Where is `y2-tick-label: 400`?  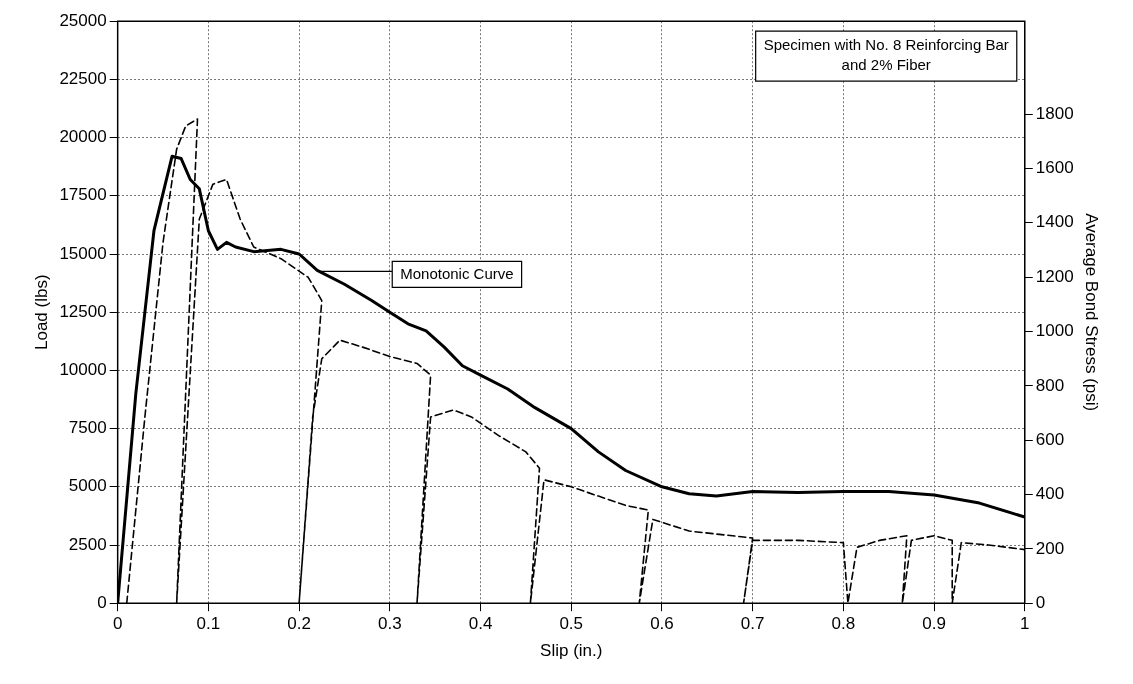 y2-tick-label: 400 is located at coordinates (1050, 494).